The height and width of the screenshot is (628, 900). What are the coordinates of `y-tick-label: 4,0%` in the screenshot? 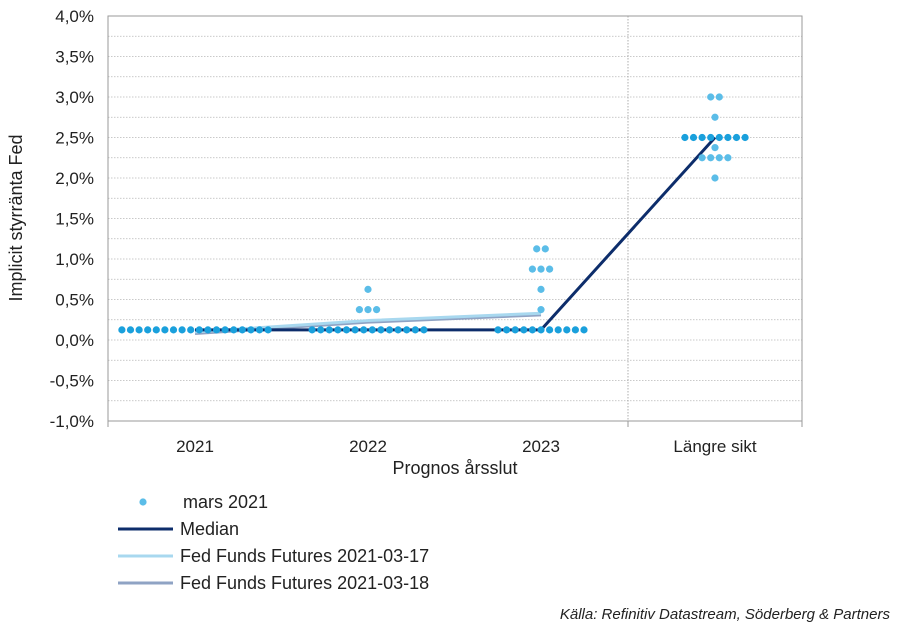 It's located at (74, 16).